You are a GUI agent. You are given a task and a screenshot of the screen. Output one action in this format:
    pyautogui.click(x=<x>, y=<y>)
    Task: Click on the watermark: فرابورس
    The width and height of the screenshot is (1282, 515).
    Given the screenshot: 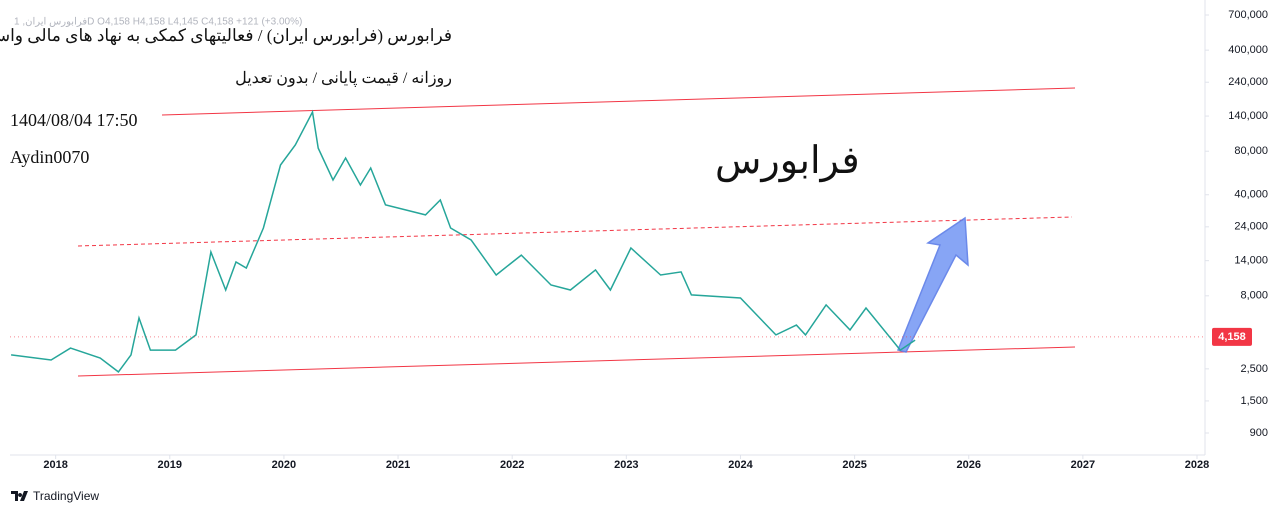 What is the action you would take?
    pyautogui.click(x=787, y=161)
    